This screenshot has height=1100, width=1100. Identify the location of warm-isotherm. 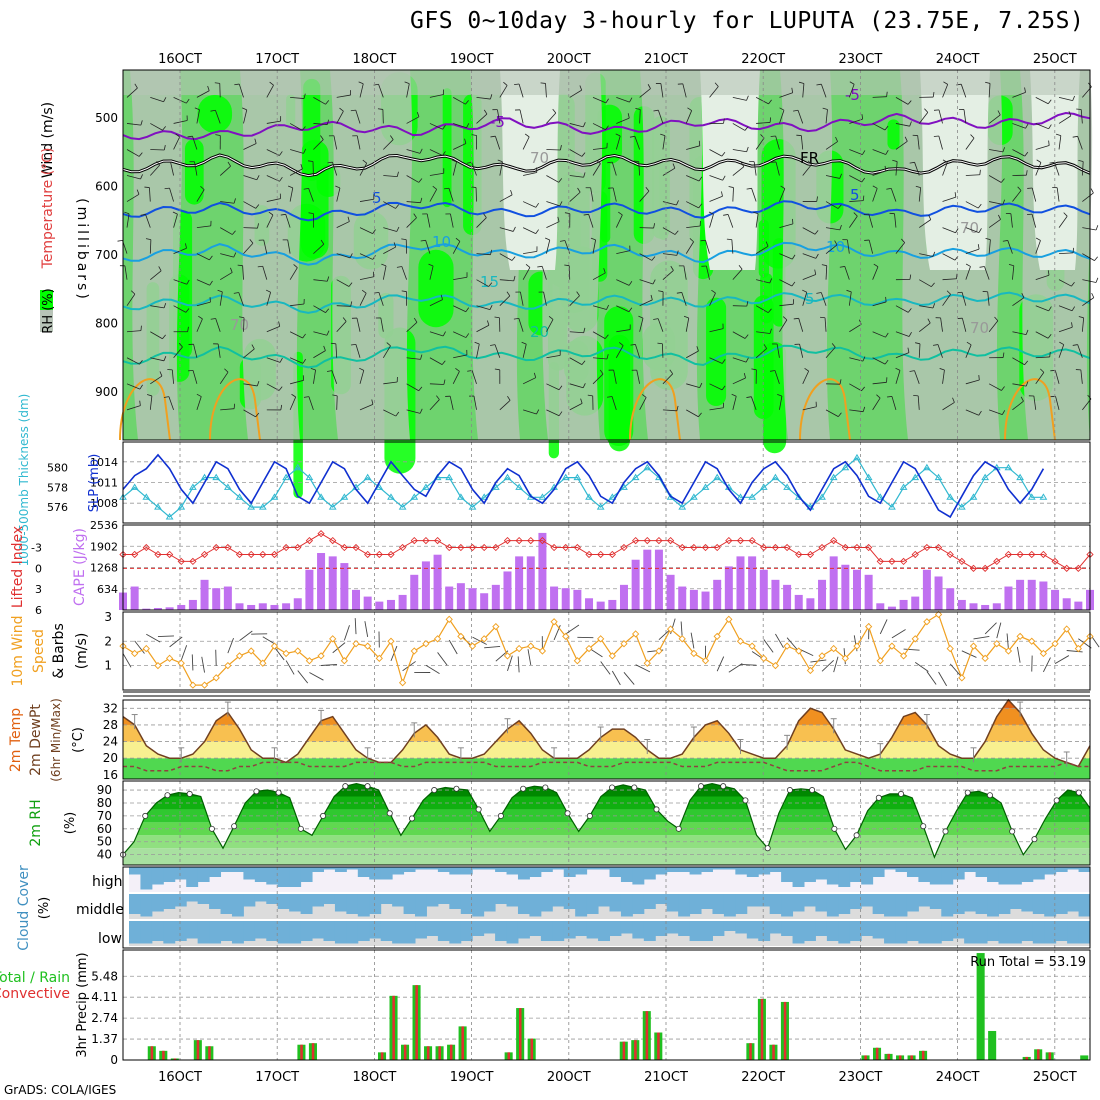
(825, 409).